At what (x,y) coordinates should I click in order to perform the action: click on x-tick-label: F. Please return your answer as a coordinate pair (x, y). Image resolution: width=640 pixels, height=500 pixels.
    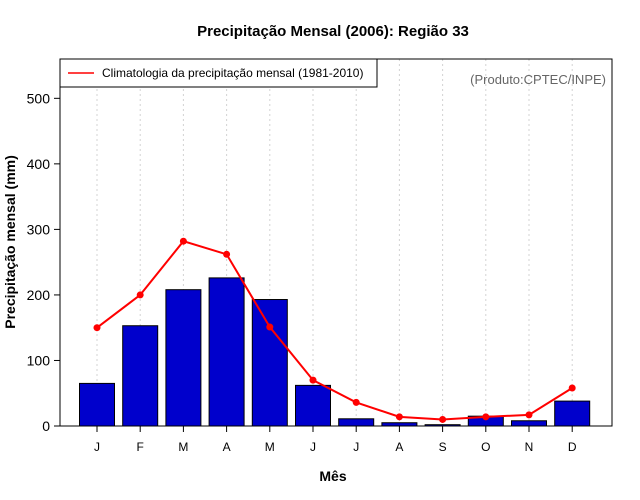
    Looking at the image, I should click on (140, 447).